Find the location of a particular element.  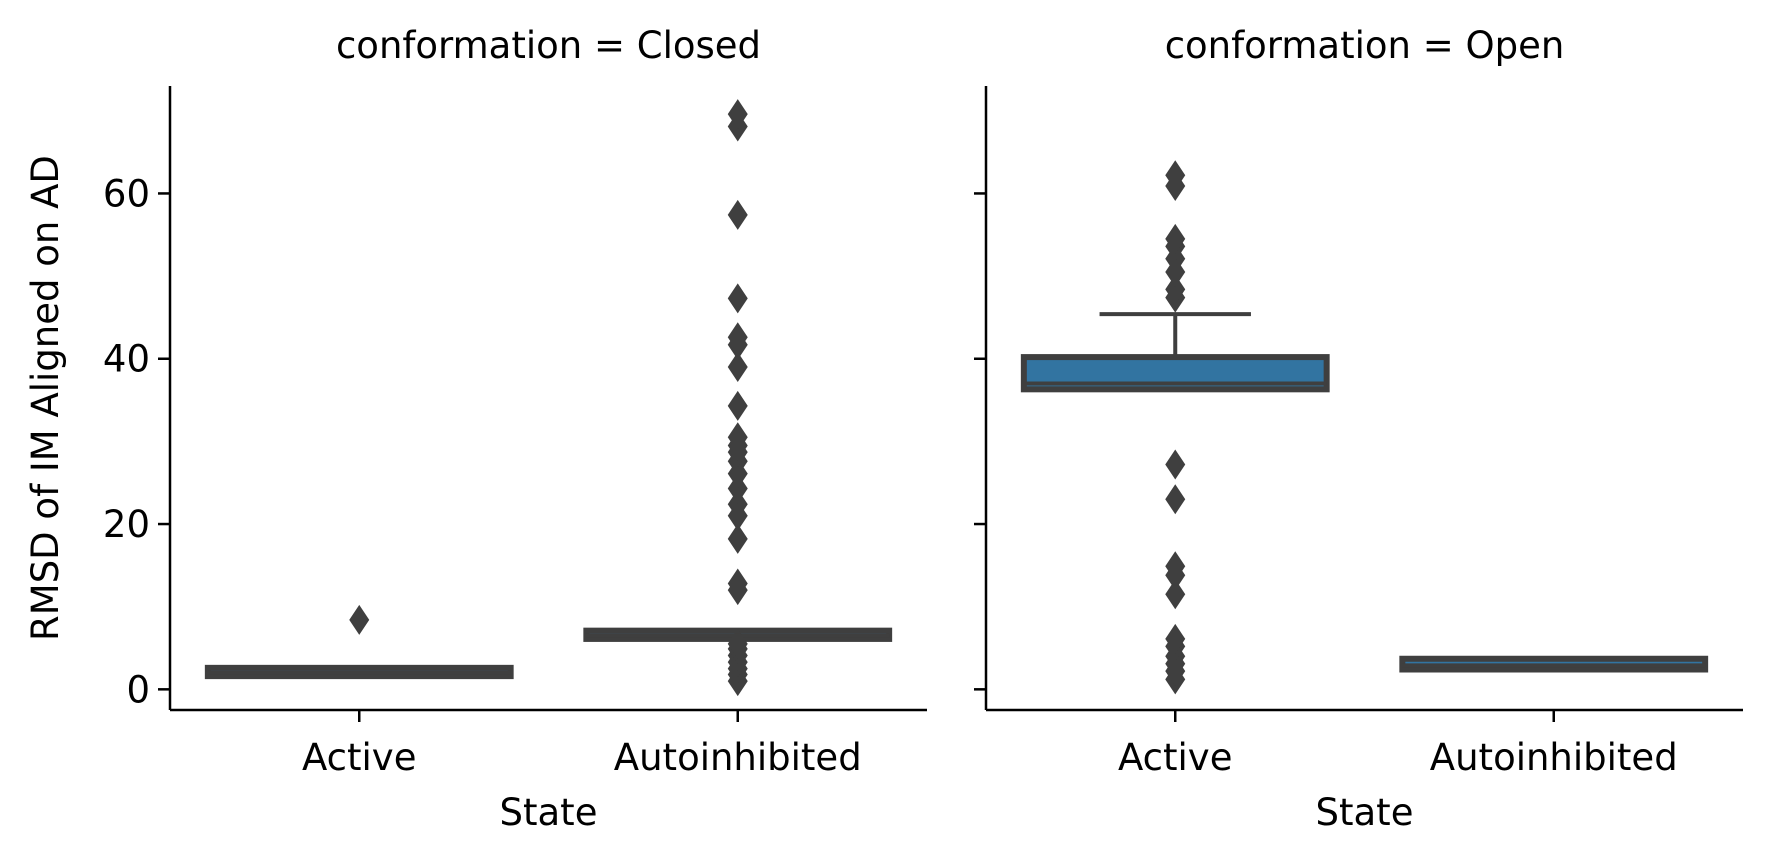

x-tick-label-1-0: Active is located at coordinates (1175, 757).